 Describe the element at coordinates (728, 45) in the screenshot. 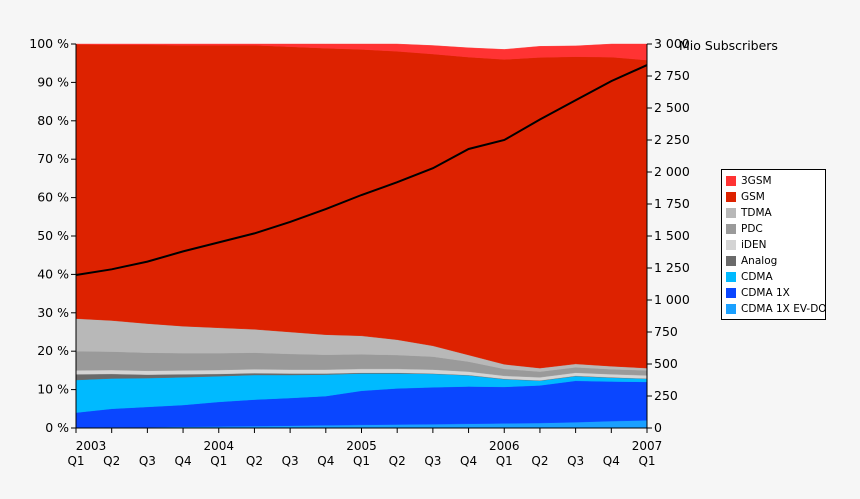

I see `right-axis-label: Mio Subscribers` at that location.